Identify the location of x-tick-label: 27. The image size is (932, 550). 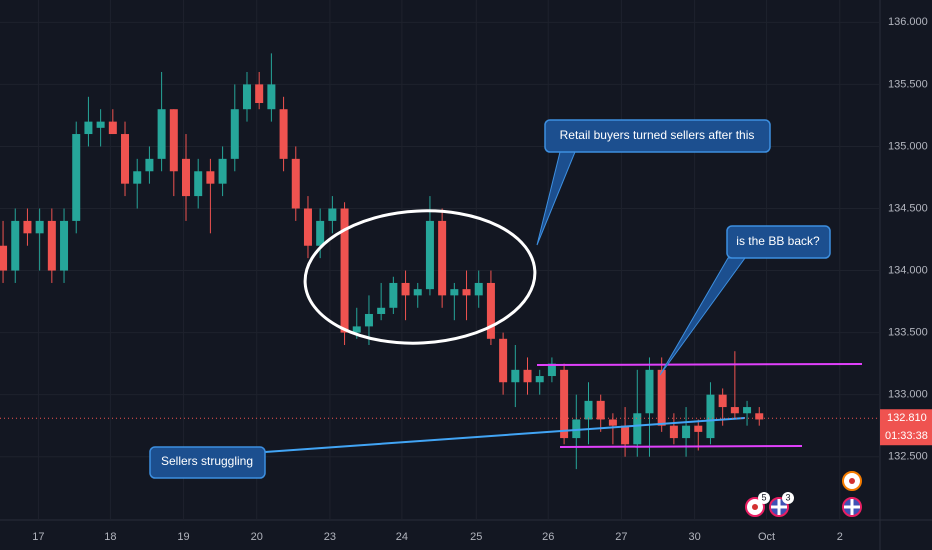
(621, 537).